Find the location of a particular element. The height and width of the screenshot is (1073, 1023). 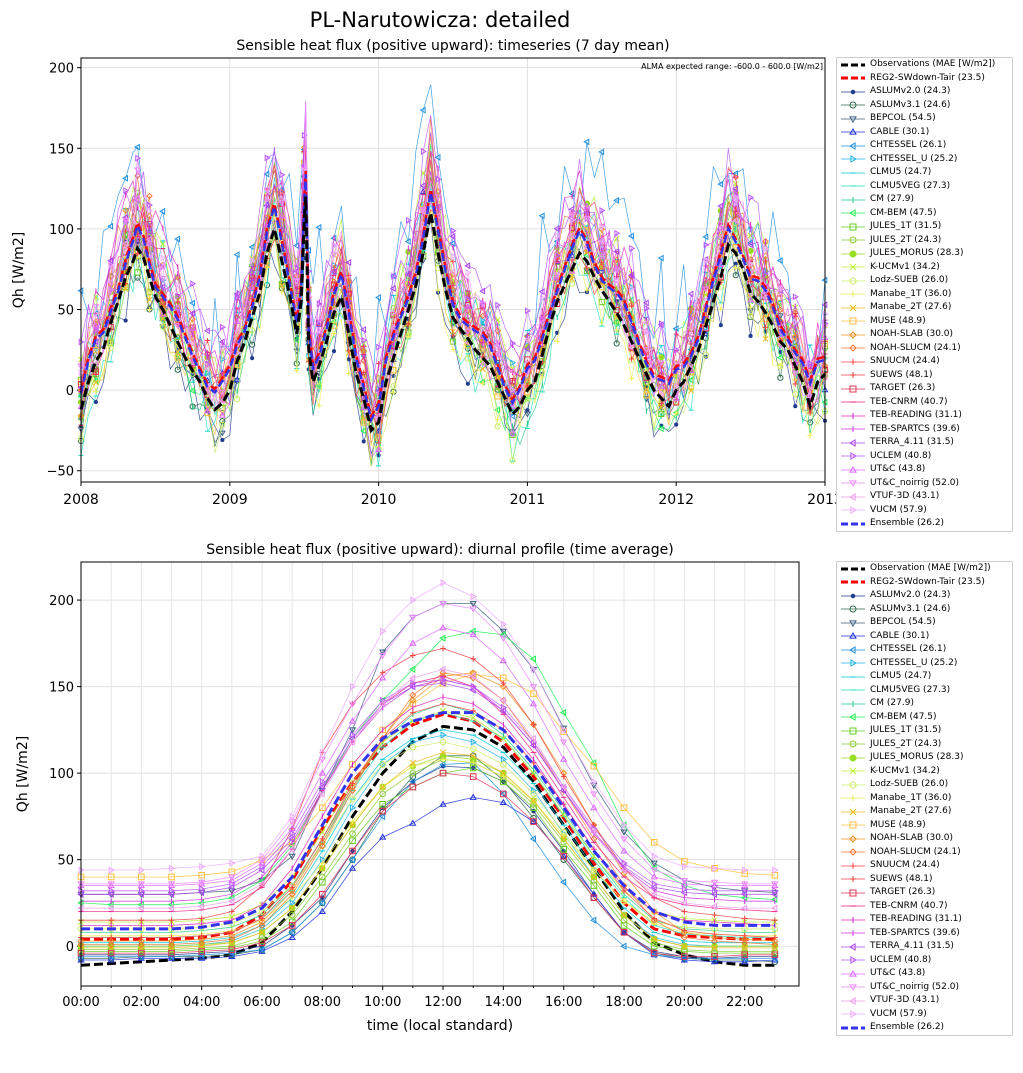

legend-label: JULES_2T (24.3) is located at coordinates (906, 239).